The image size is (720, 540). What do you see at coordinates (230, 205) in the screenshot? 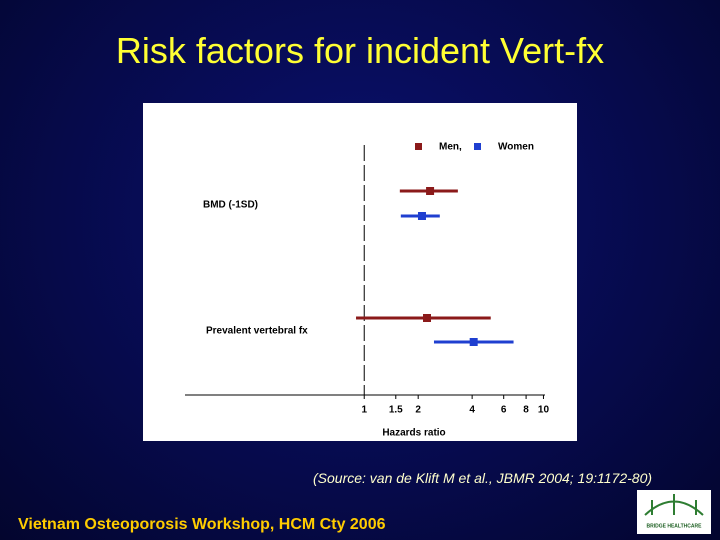
I see `category-label: BMD (-1SD)` at bounding box center [230, 205].